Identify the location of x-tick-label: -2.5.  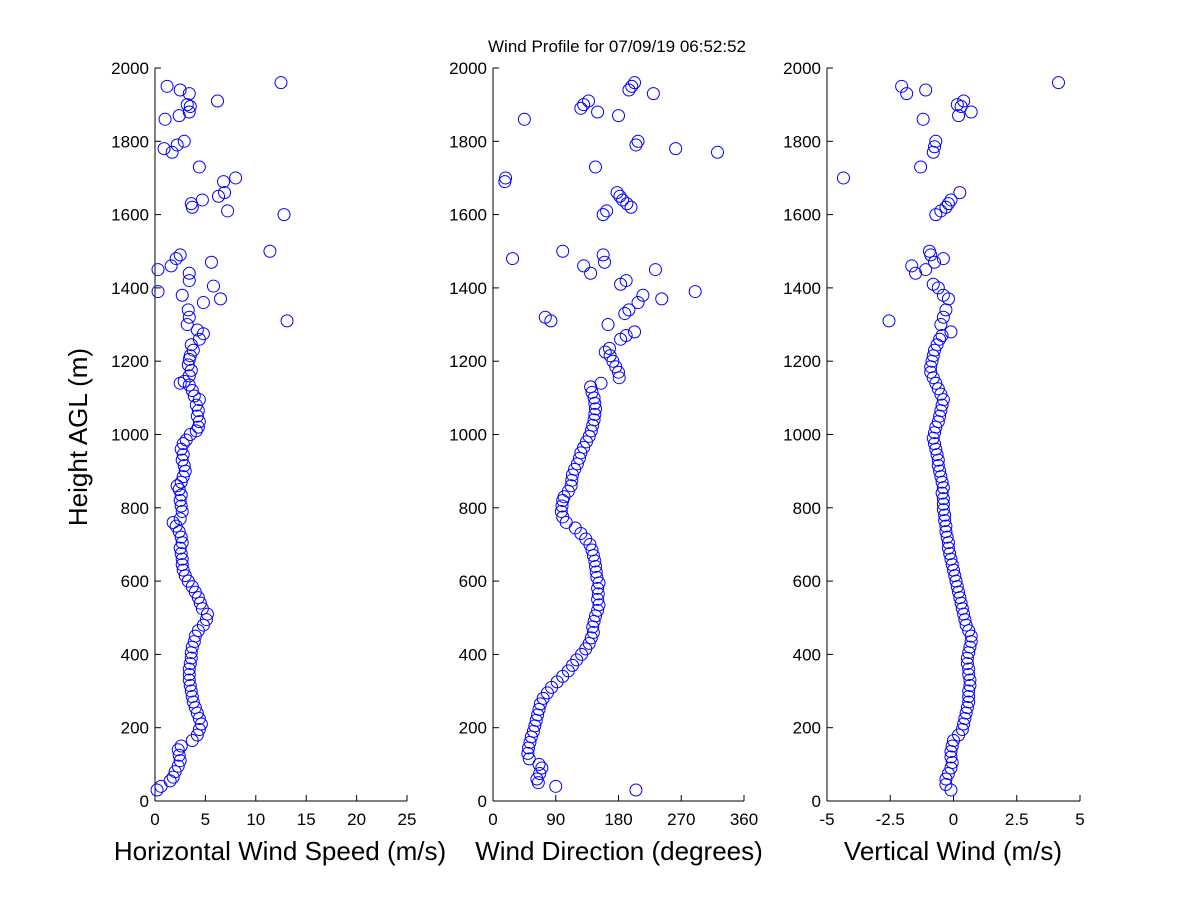
(890, 819).